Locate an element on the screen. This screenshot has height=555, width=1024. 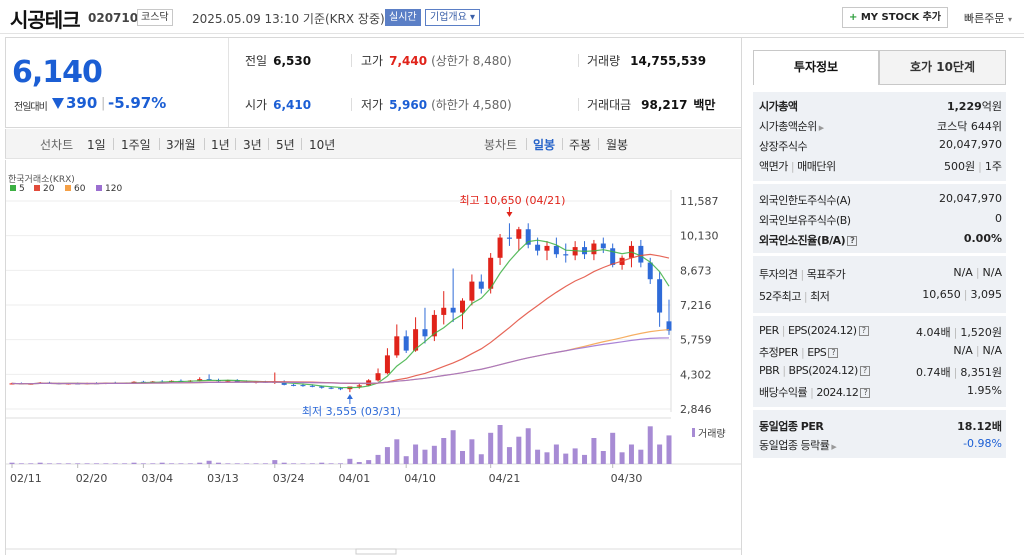
period-daily: 일봉 is located at coordinates (544, 145).